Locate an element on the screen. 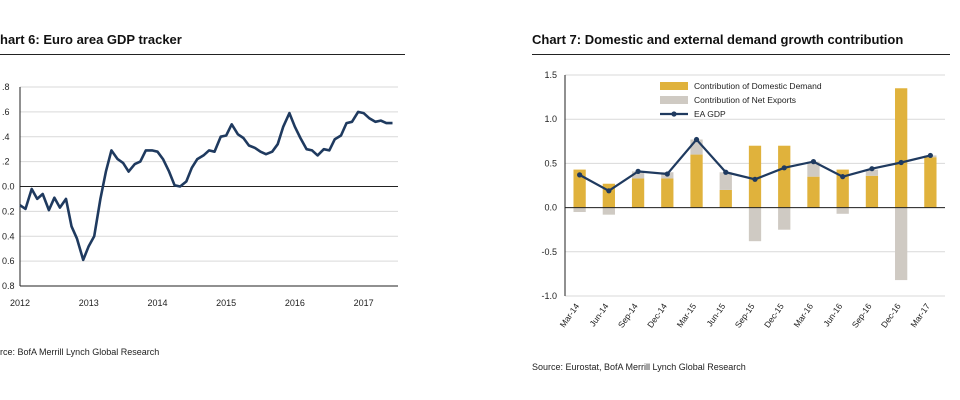 Image resolution: width=960 pixels, height=400 pixels. legend-label: Contribution of Net Exports is located at coordinates (745, 100).